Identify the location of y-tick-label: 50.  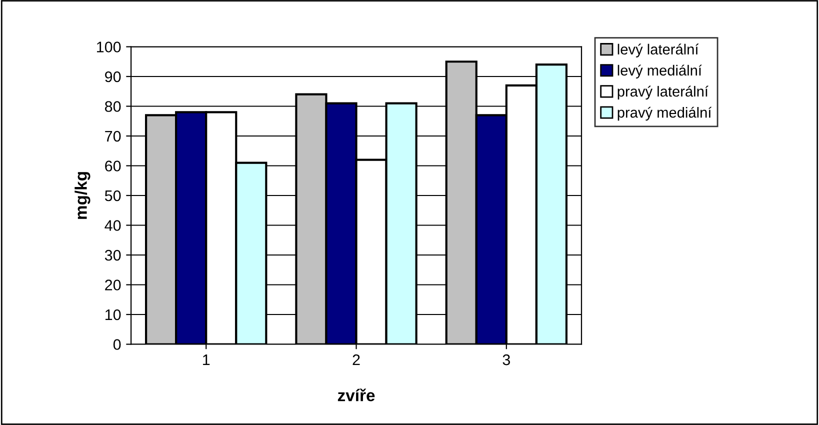
(112, 196).